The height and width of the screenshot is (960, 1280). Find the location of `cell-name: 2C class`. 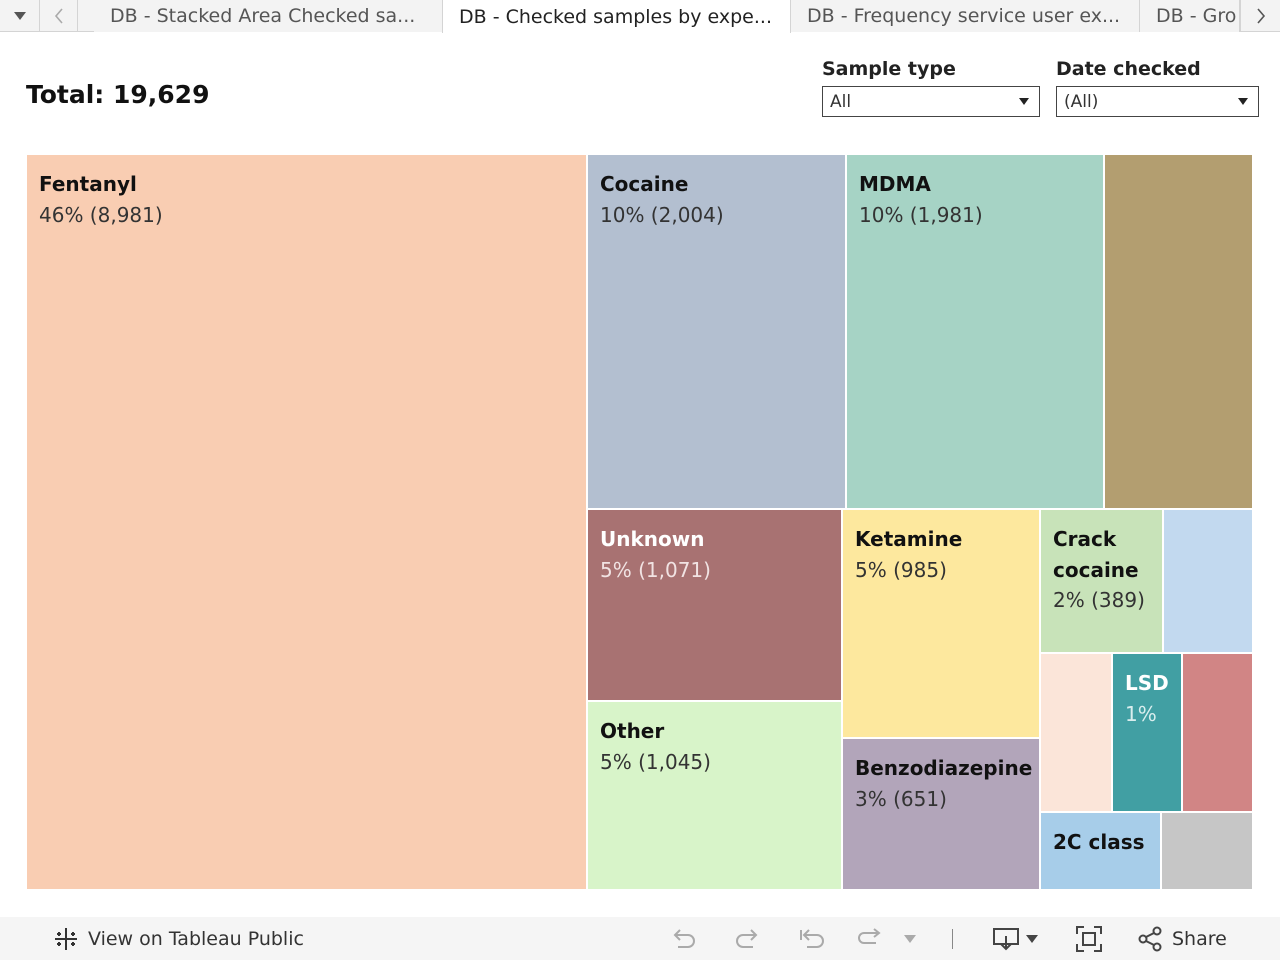

cell-name: 2C class is located at coordinates (1099, 842).